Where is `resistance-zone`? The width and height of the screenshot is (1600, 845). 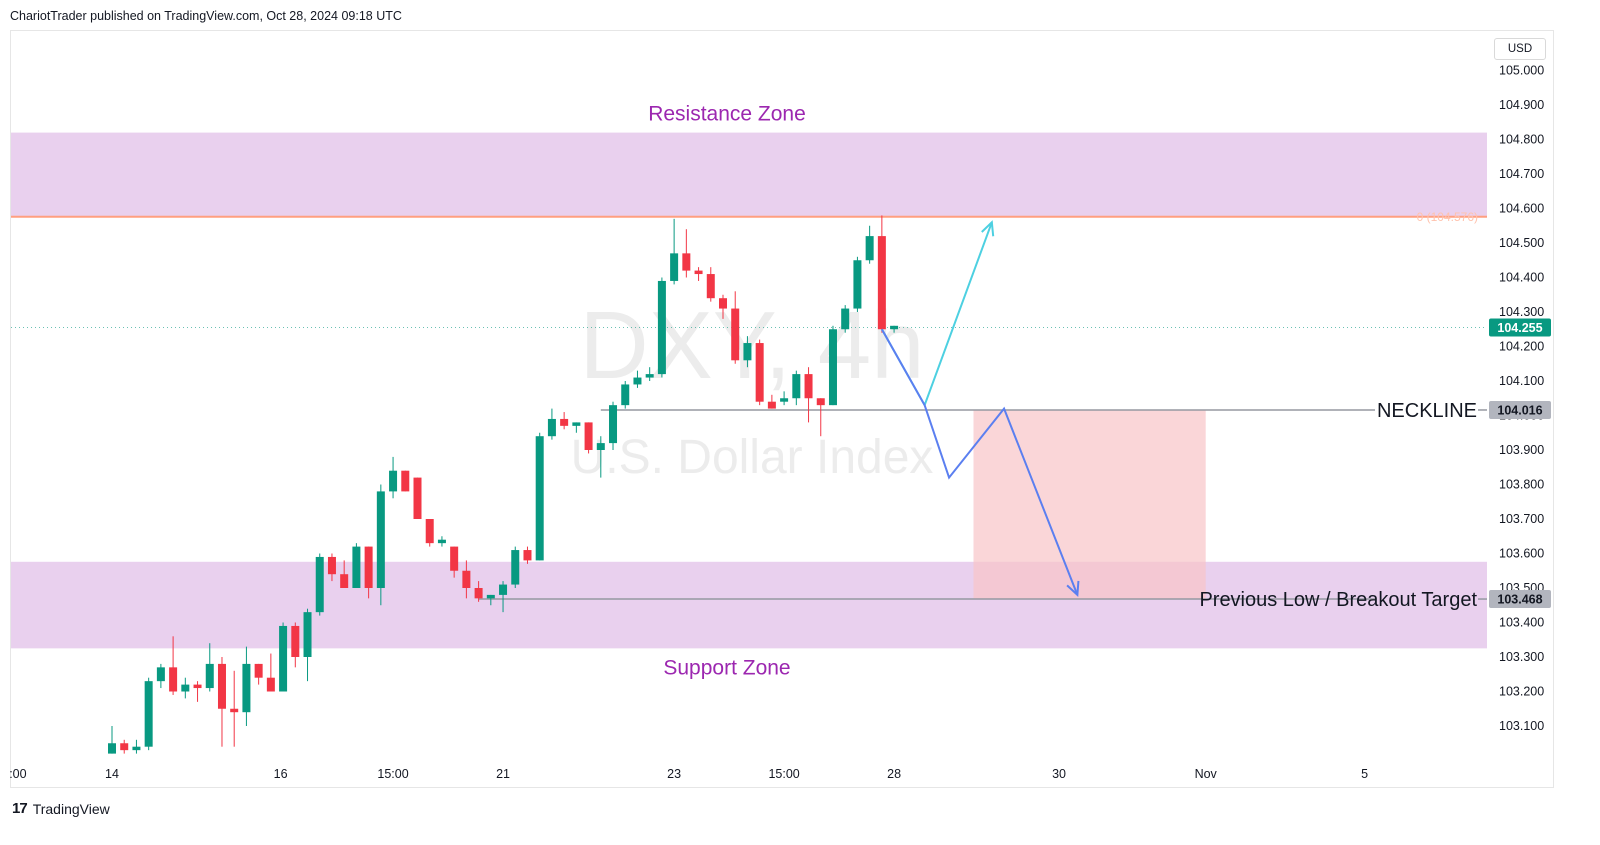 resistance-zone is located at coordinates (749, 174).